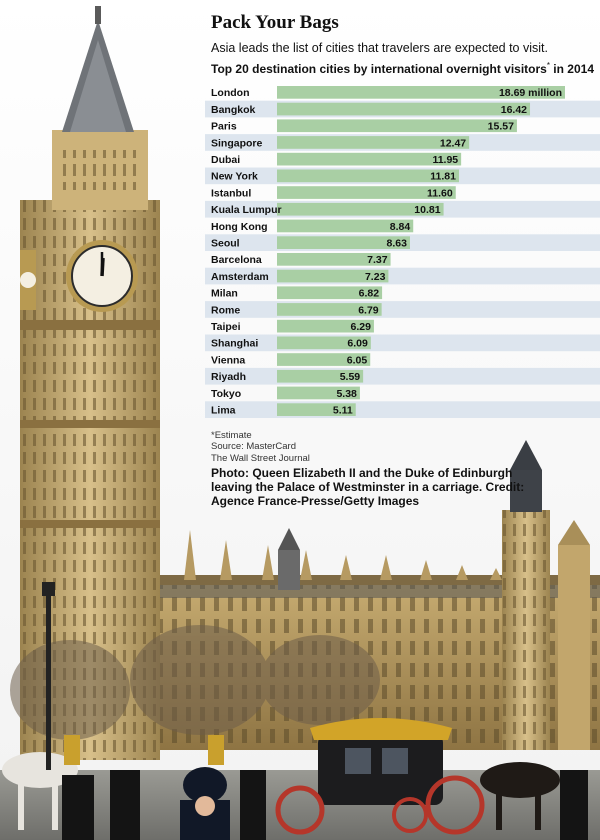  What do you see at coordinates (369, 294) in the screenshot?
I see `value-label: 6.82` at bounding box center [369, 294].